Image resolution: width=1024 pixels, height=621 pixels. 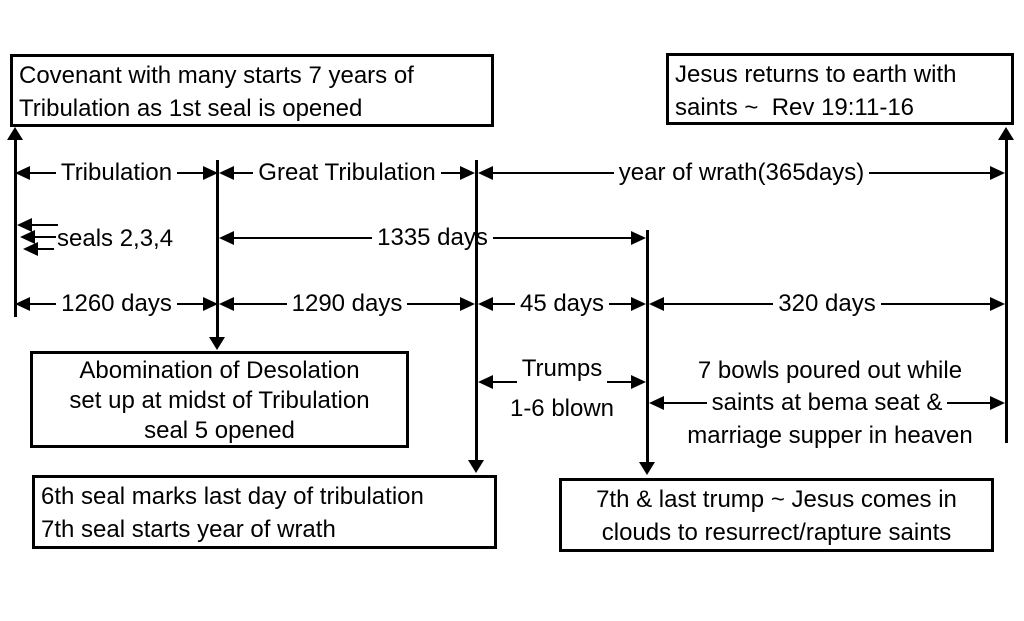 I want to click on span-year-of-wrath: year of wrath(365days), so click(x=742, y=173).